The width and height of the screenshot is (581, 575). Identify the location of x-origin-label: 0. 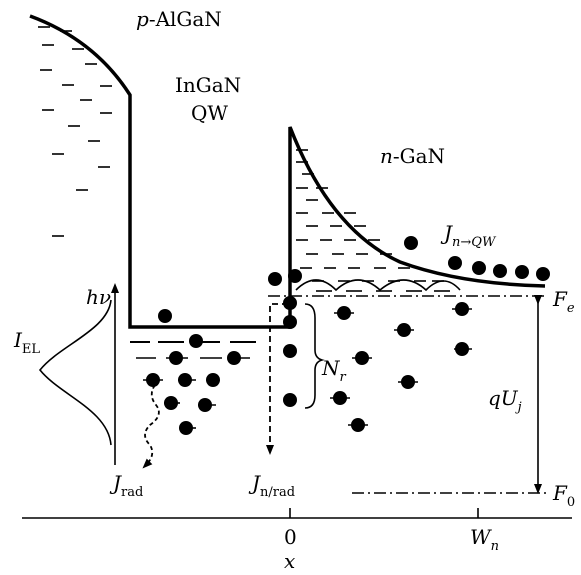
(290, 537).